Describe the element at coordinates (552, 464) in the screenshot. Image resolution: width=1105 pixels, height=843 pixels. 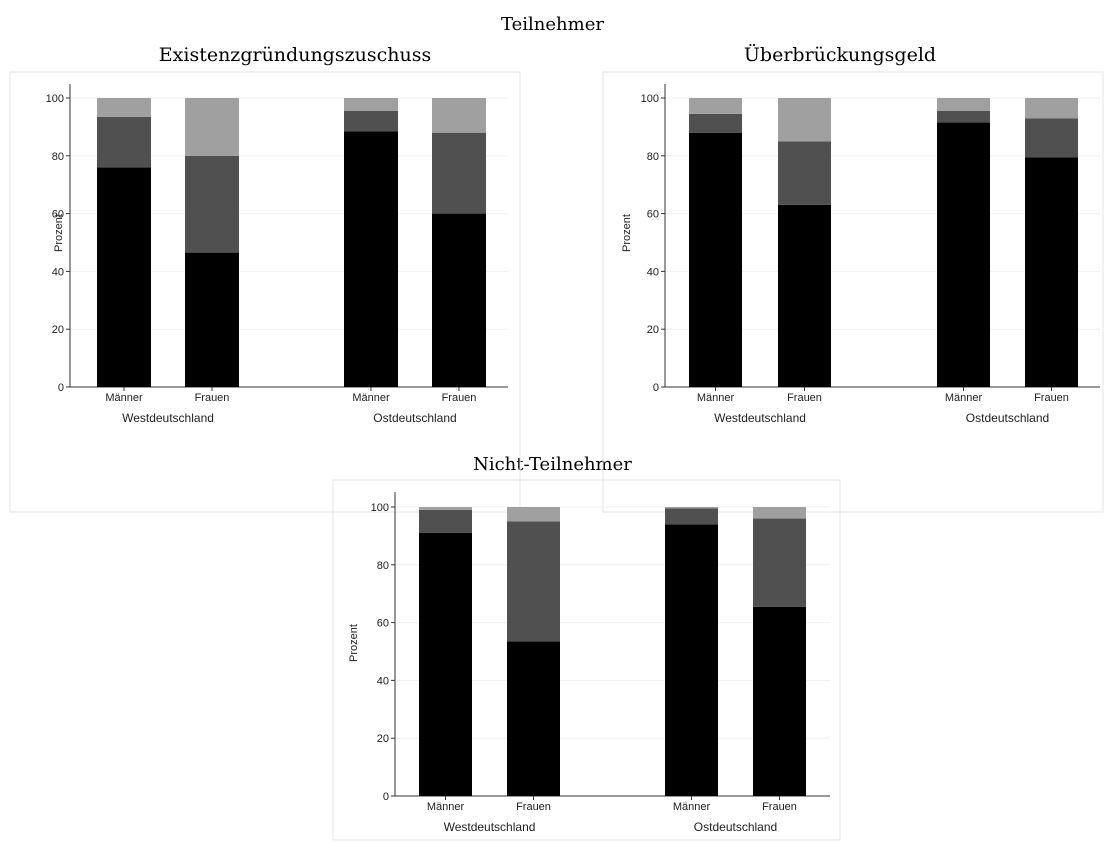
I see `group-title-nicht-teilnehmer: Nicht-Teilnehmer` at that location.